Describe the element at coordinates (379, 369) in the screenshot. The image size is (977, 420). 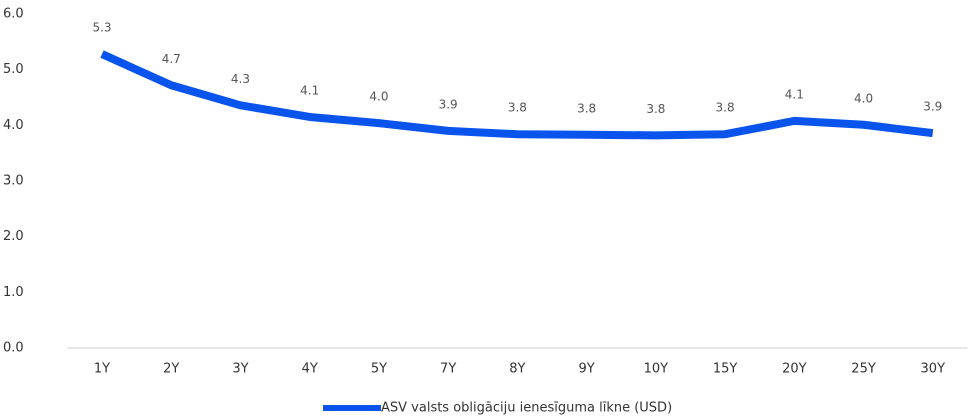
I see `x-tick-label: 5Y` at that location.